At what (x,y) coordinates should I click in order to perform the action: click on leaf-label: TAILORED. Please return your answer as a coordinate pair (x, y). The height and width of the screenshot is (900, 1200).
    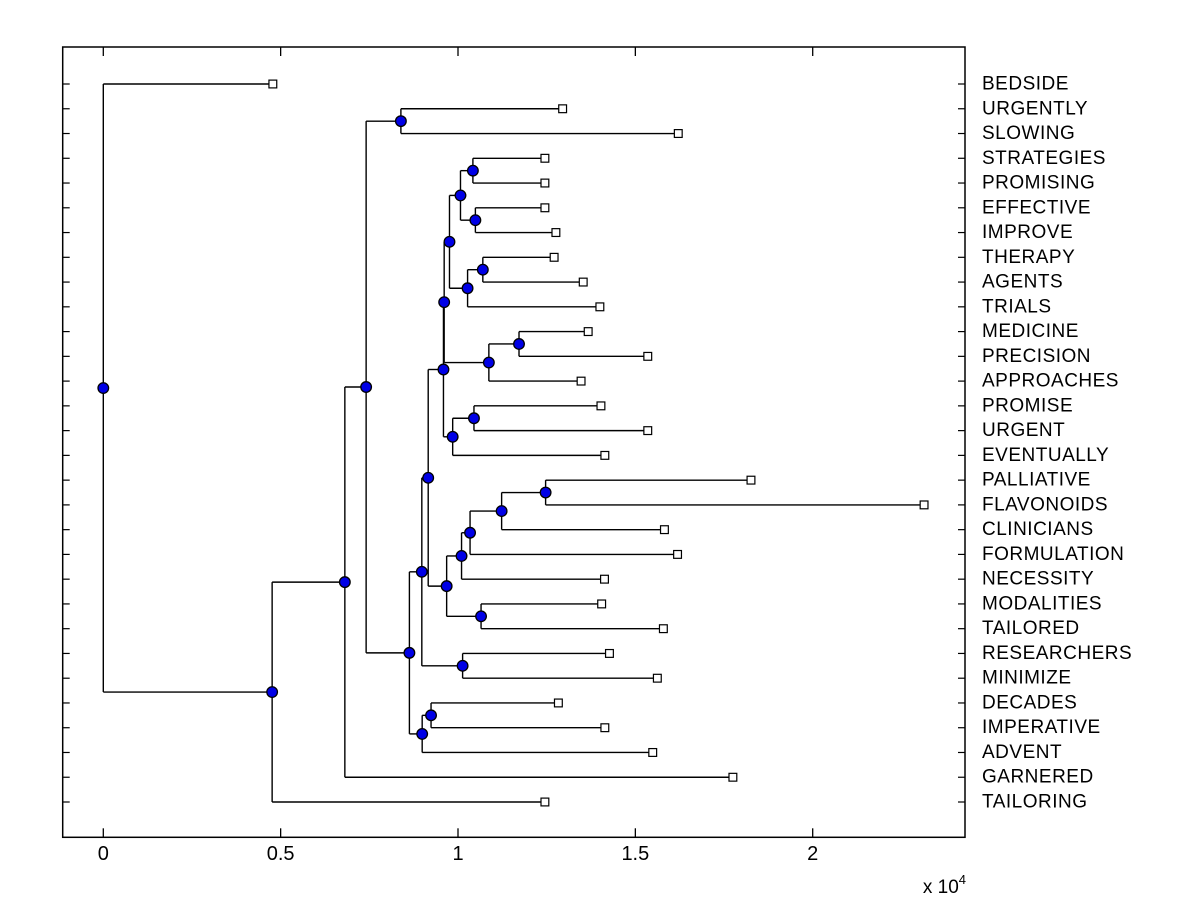
    Looking at the image, I should click on (1031, 628).